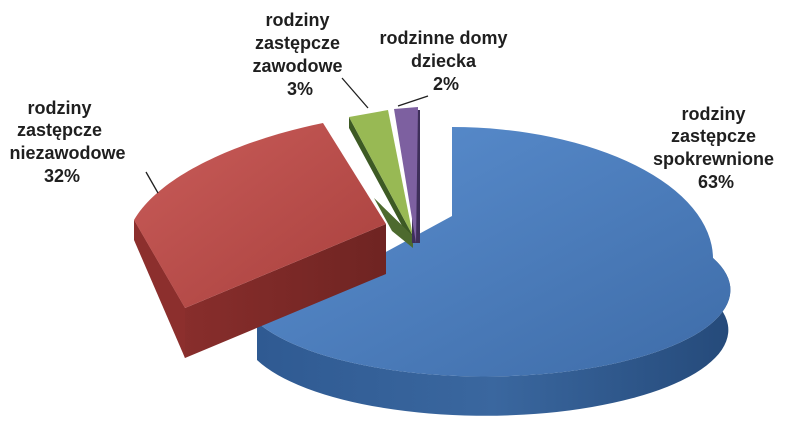 Image resolution: width=803 pixels, height=421 pixels. I want to click on leader-line-domy-dziecka, so click(413, 101).